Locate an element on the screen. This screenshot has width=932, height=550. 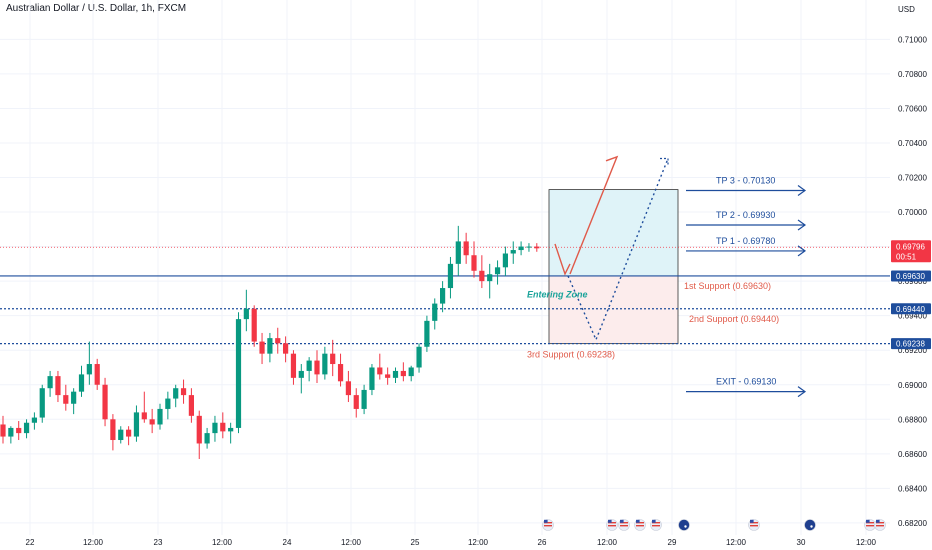
bearish-arrow-head is located at coordinates (664, 162).